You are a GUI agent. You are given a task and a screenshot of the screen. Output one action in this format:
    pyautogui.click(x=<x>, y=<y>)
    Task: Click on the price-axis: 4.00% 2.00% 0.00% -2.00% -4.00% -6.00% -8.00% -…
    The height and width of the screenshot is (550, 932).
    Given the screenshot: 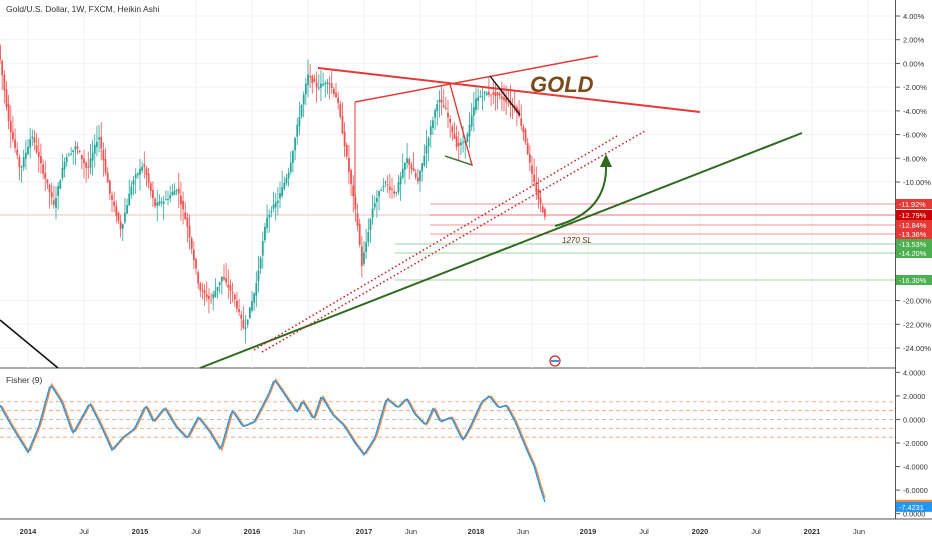 What is the action you would take?
    pyautogui.click(x=913, y=182)
    